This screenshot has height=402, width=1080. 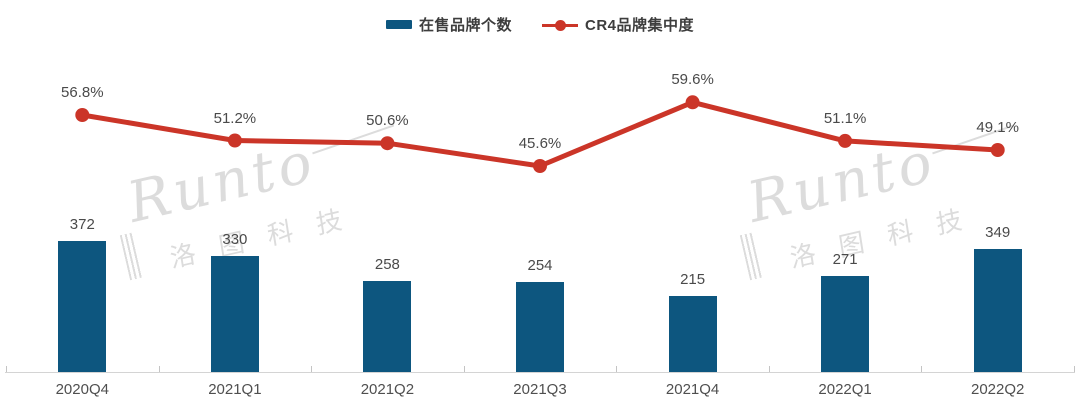 What do you see at coordinates (845, 324) in the screenshot?
I see `bar-2022Q1` at bounding box center [845, 324].